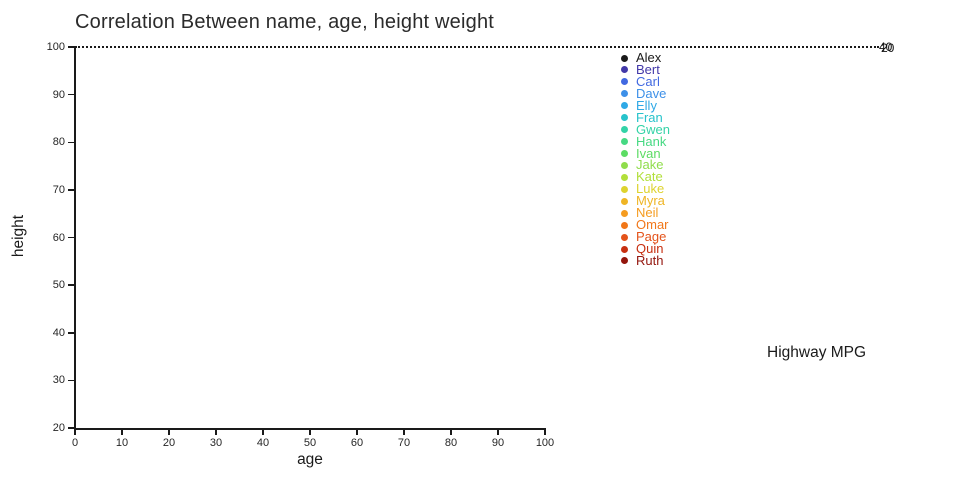 The width and height of the screenshot is (960, 500). I want to click on legend-item: Hank, so click(644, 141).